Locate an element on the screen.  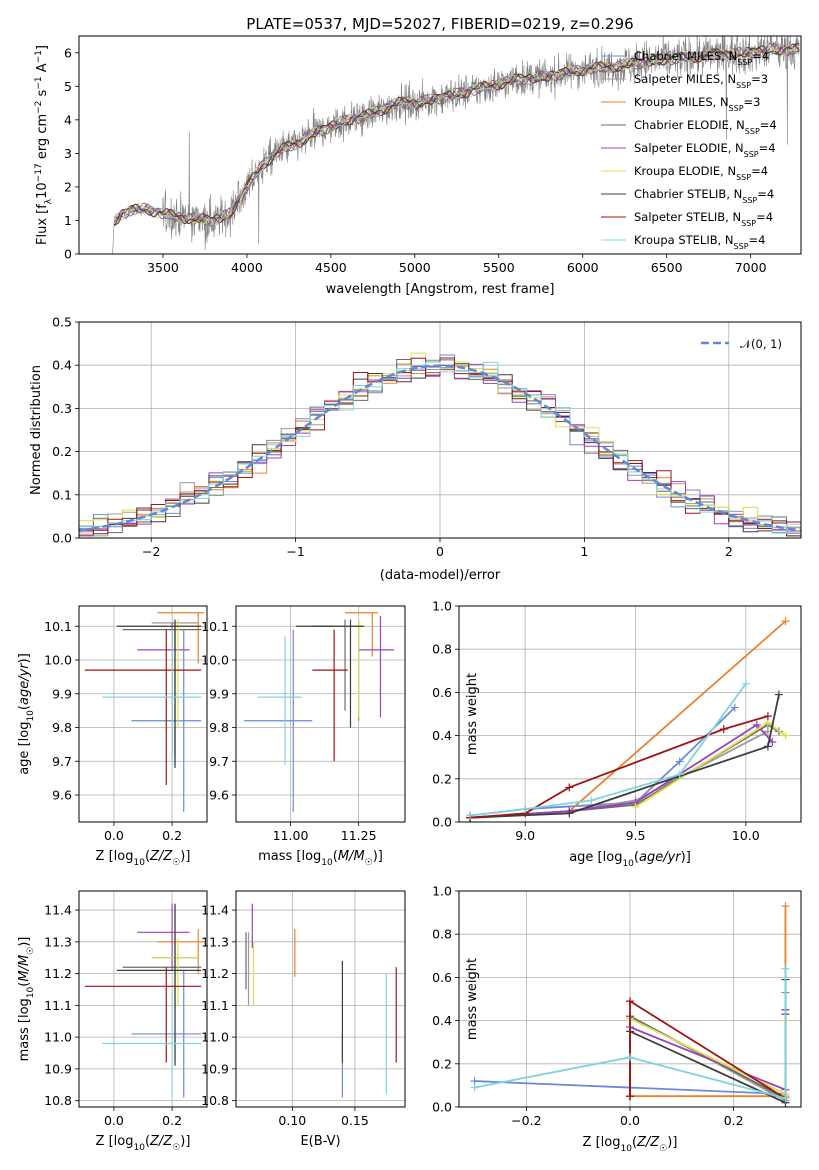
plot-area-mass_vs_Z is located at coordinates (143, 999).